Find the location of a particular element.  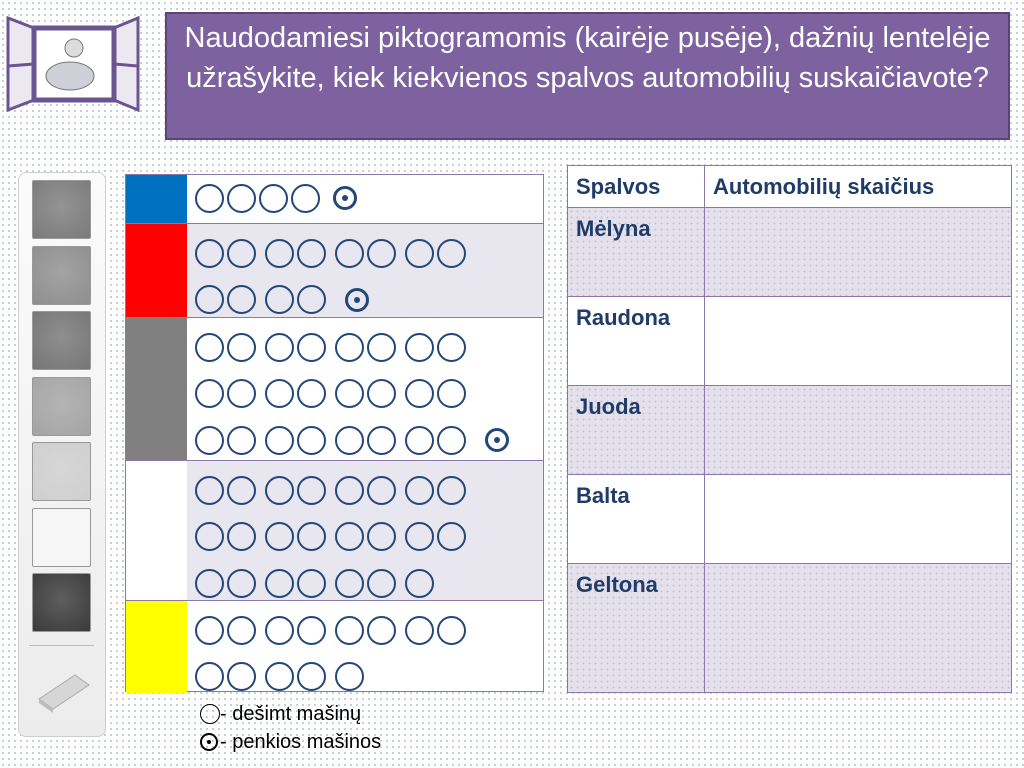

table-row: Mėlyna is located at coordinates (789, 252).